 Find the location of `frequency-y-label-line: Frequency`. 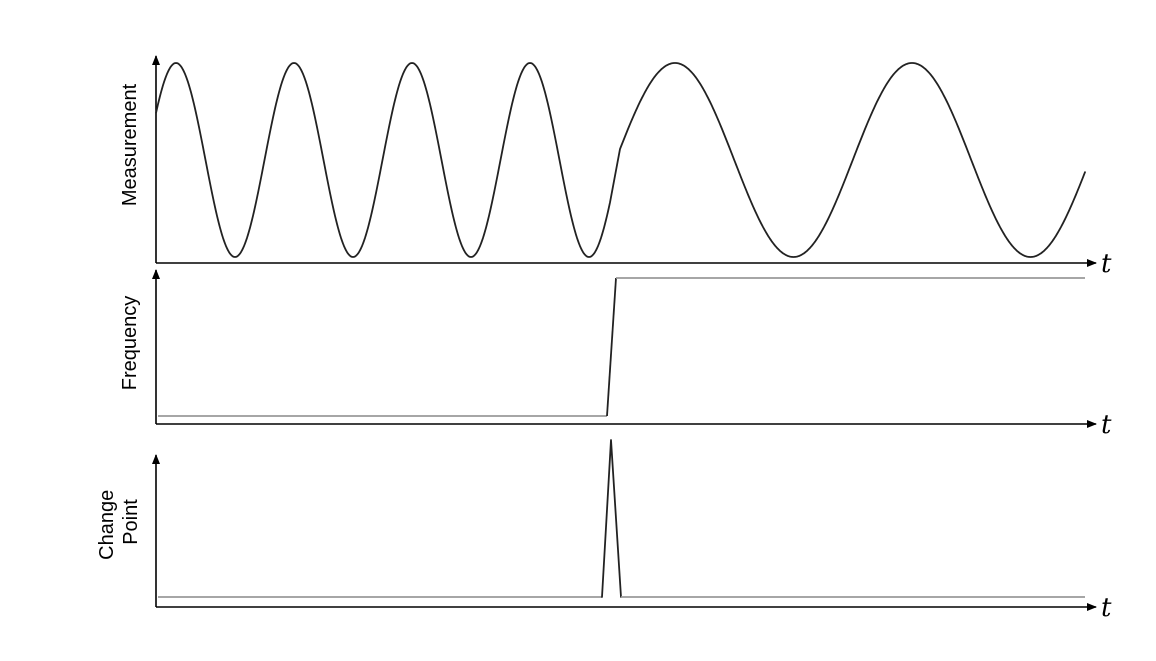

frequency-y-label-line: Frequency is located at coordinates (130, 343).